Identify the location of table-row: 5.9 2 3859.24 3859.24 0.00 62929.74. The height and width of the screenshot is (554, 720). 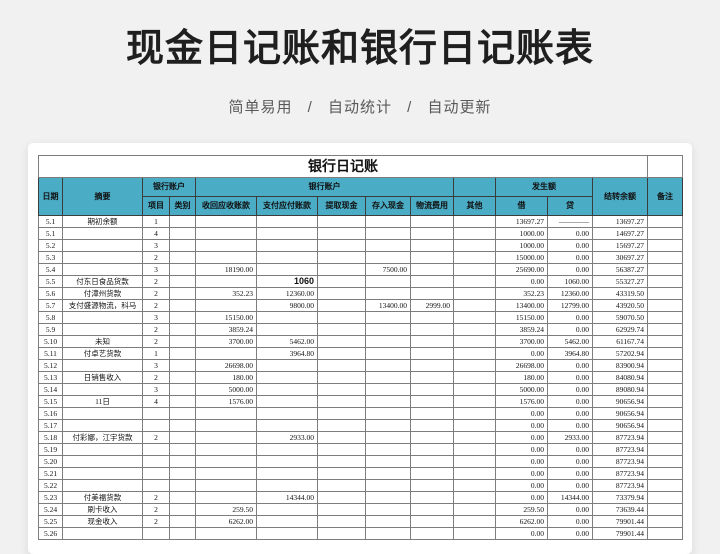
(361, 329).